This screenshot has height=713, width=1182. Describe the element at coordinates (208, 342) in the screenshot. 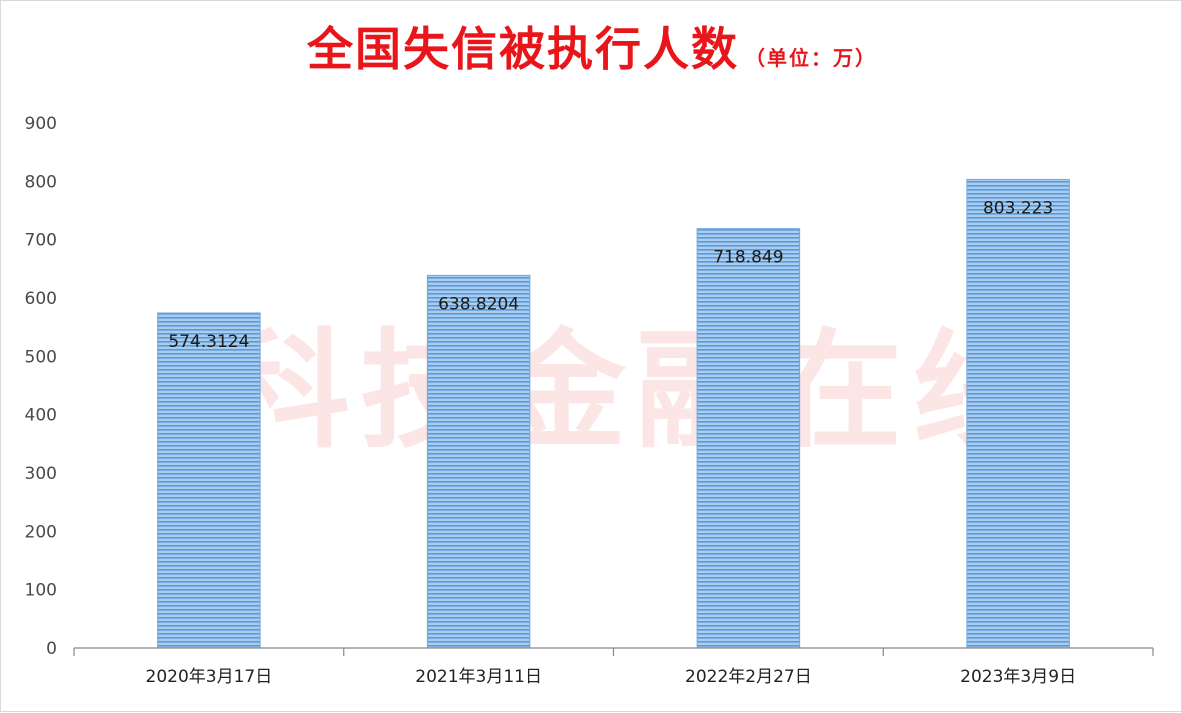

I see `data-label: 574.3124` at that location.